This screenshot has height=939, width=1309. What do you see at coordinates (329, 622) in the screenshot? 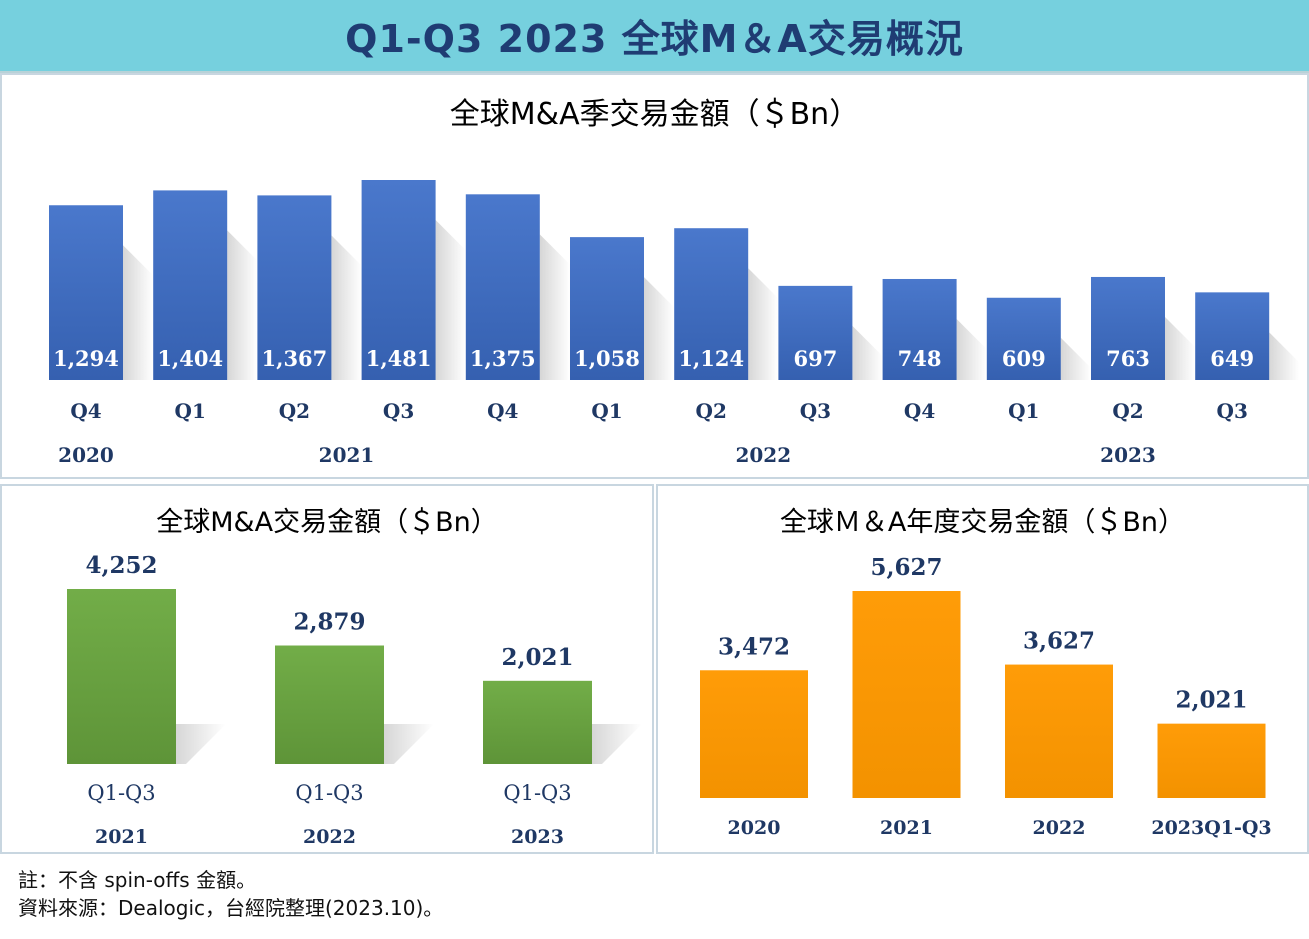
I see `bar-value-label: 2,879` at bounding box center [329, 622].